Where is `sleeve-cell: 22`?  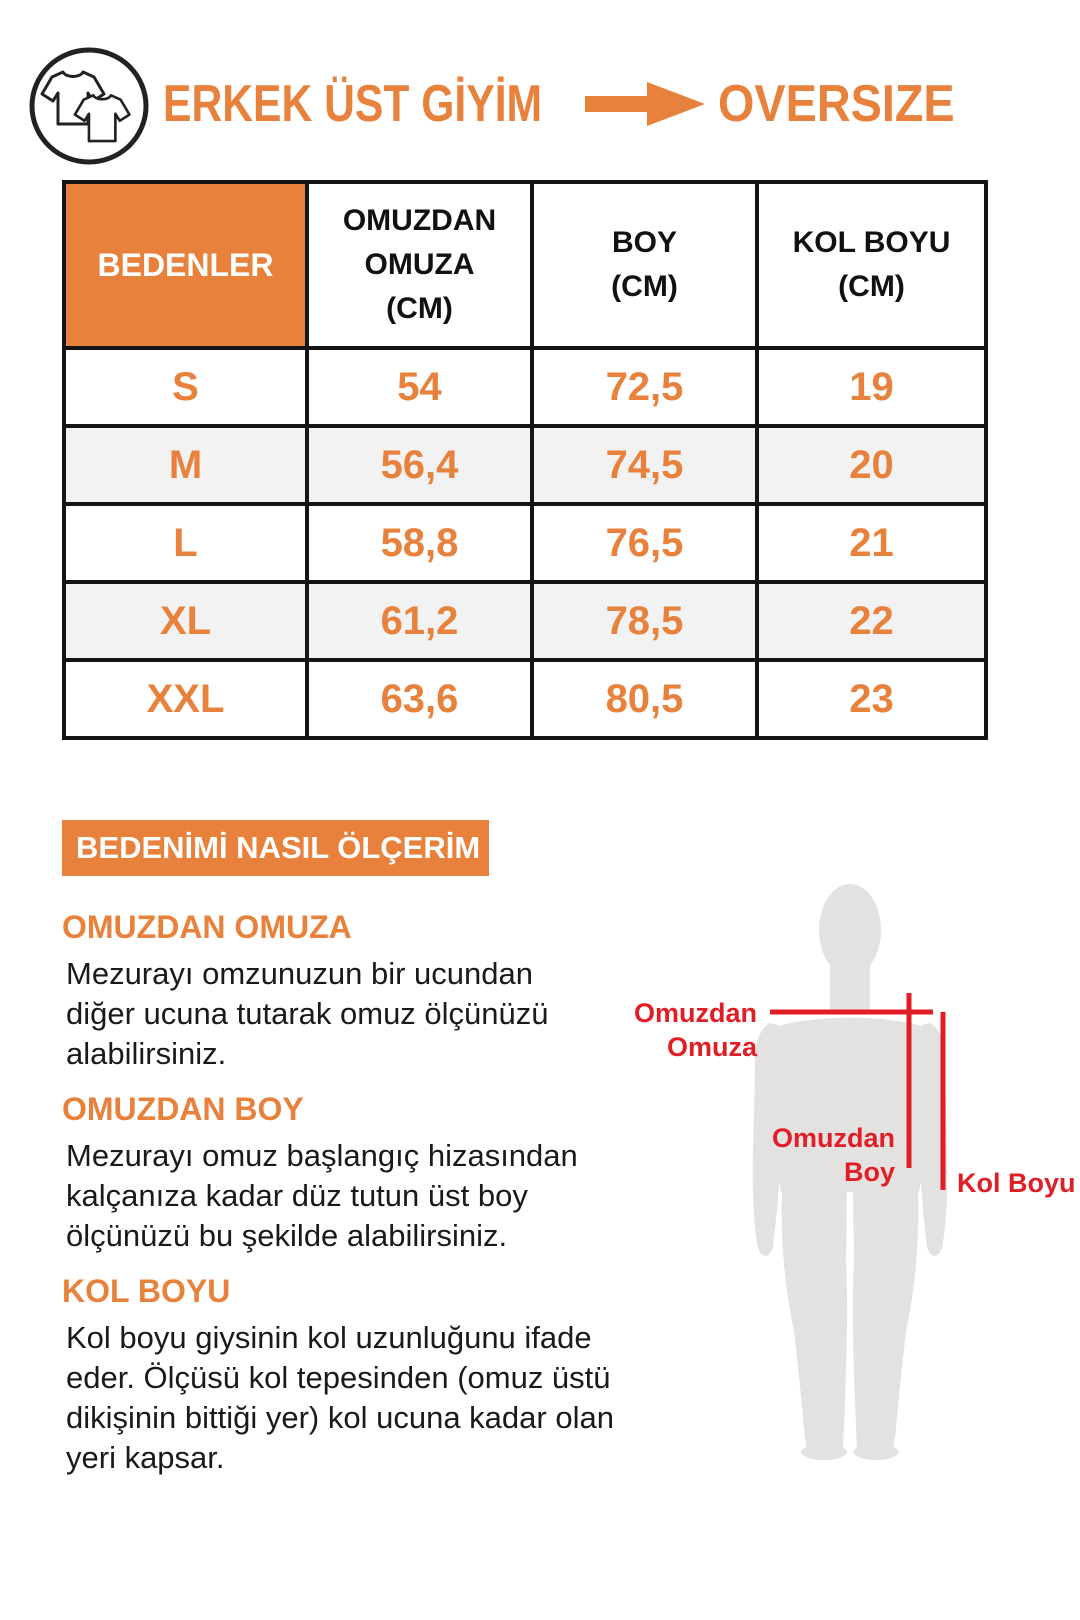
sleeve-cell: 22 is located at coordinates (871, 621).